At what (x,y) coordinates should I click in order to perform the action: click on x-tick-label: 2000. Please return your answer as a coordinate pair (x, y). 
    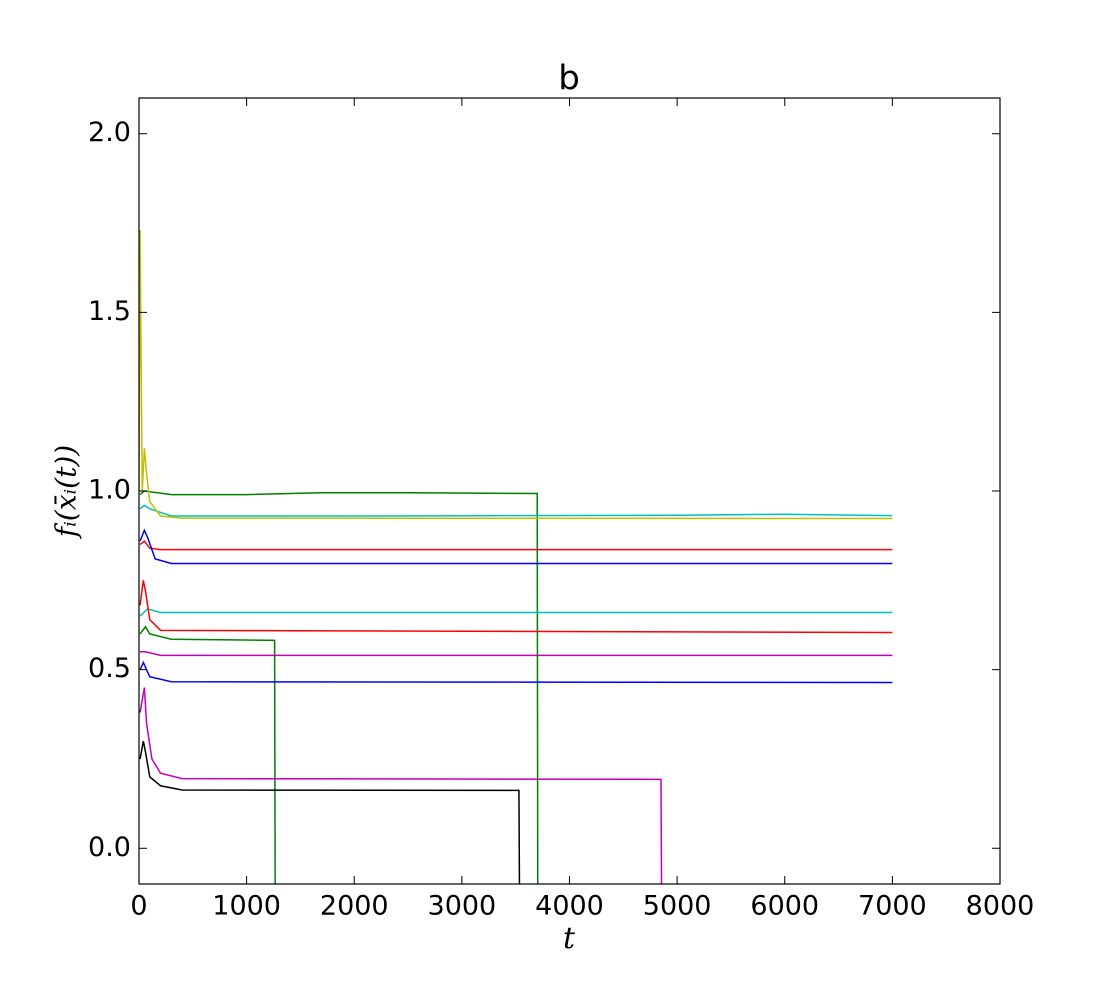
    Looking at the image, I should click on (354, 906).